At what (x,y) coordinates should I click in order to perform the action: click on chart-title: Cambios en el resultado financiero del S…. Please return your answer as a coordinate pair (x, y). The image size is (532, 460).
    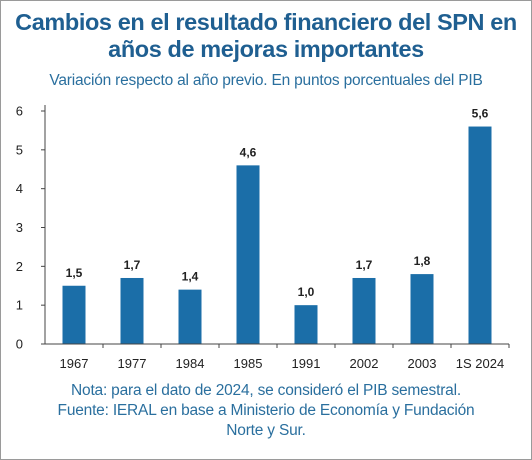
    Looking at the image, I should click on (266, 36).